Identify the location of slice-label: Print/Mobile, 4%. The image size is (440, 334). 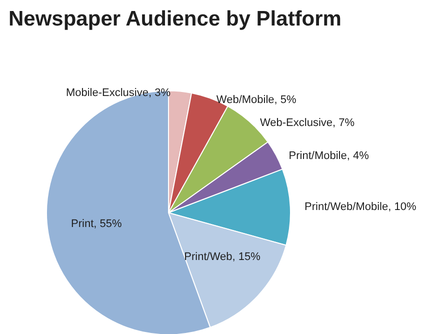
(329, 156).